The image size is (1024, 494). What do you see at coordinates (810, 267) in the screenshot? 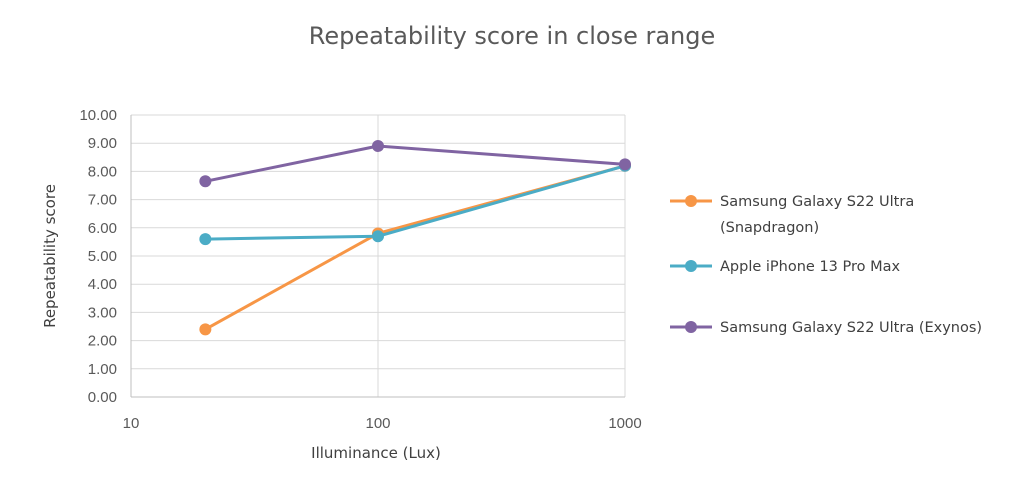
I see `legend-label: Apple iPhone 13 Pro Max` at bounding box center [810, 267].